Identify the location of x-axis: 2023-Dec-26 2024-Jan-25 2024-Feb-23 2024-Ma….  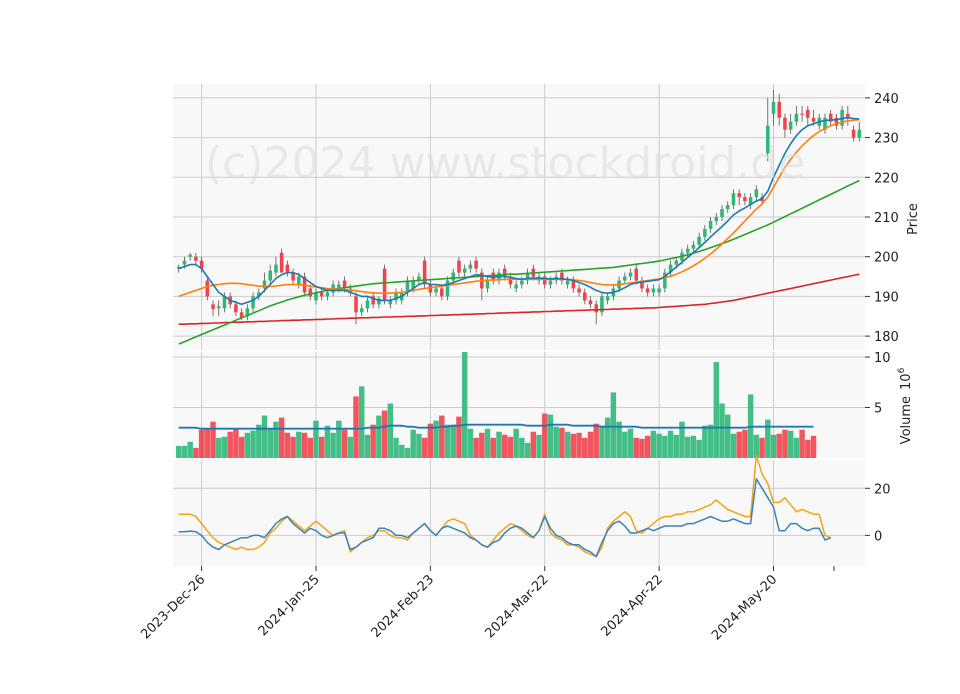
(486, 604).